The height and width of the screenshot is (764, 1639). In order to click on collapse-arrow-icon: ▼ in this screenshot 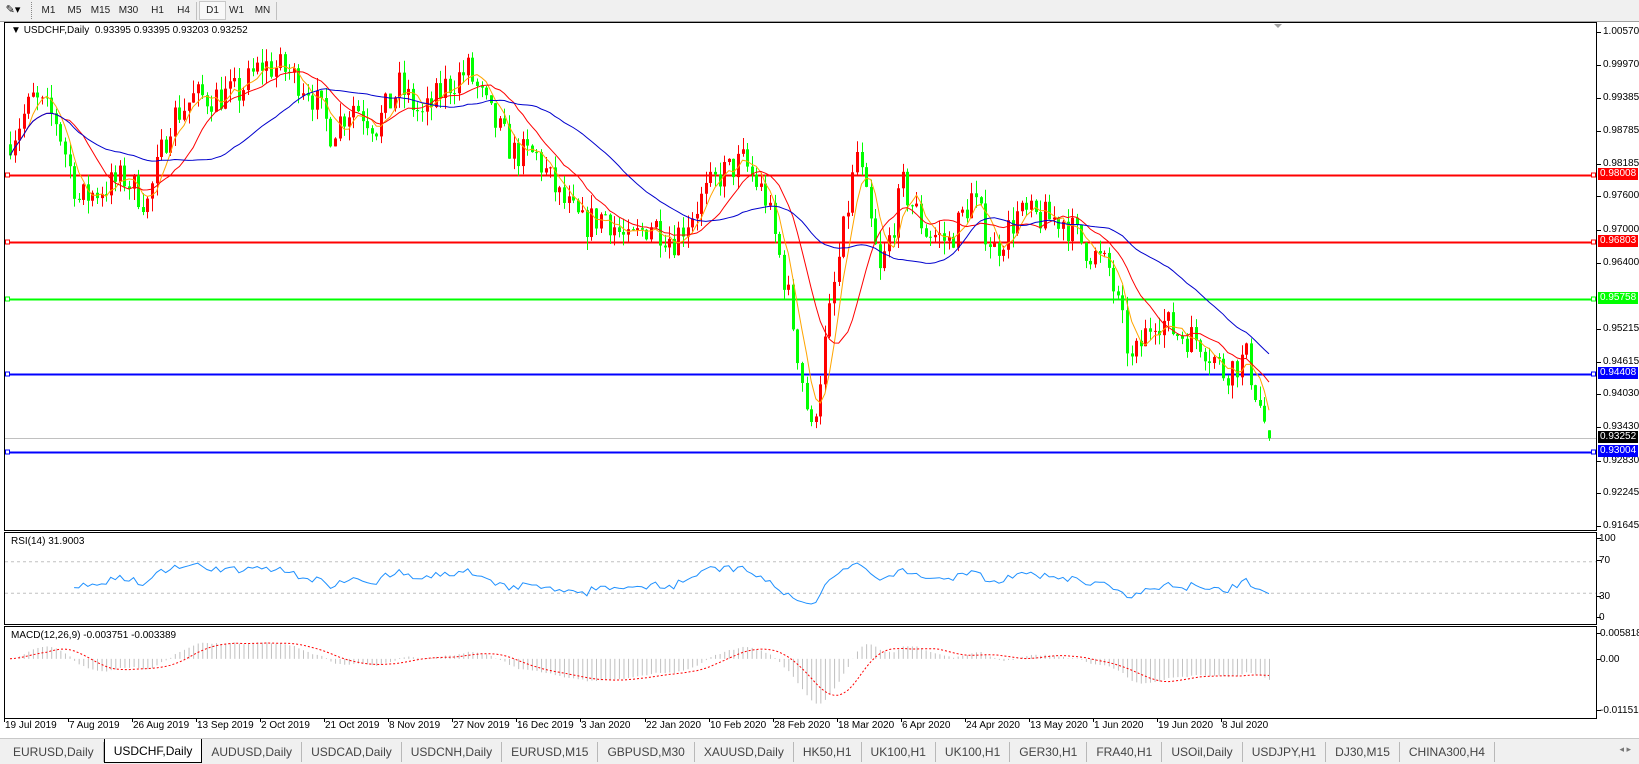, I will do `click(16, 30)`.